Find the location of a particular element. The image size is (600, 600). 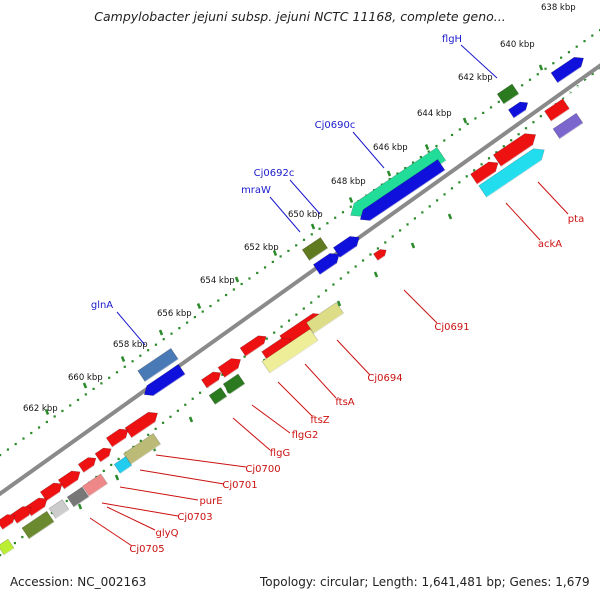

label-glyQ: glyQ is located at coordinates (167, 533).